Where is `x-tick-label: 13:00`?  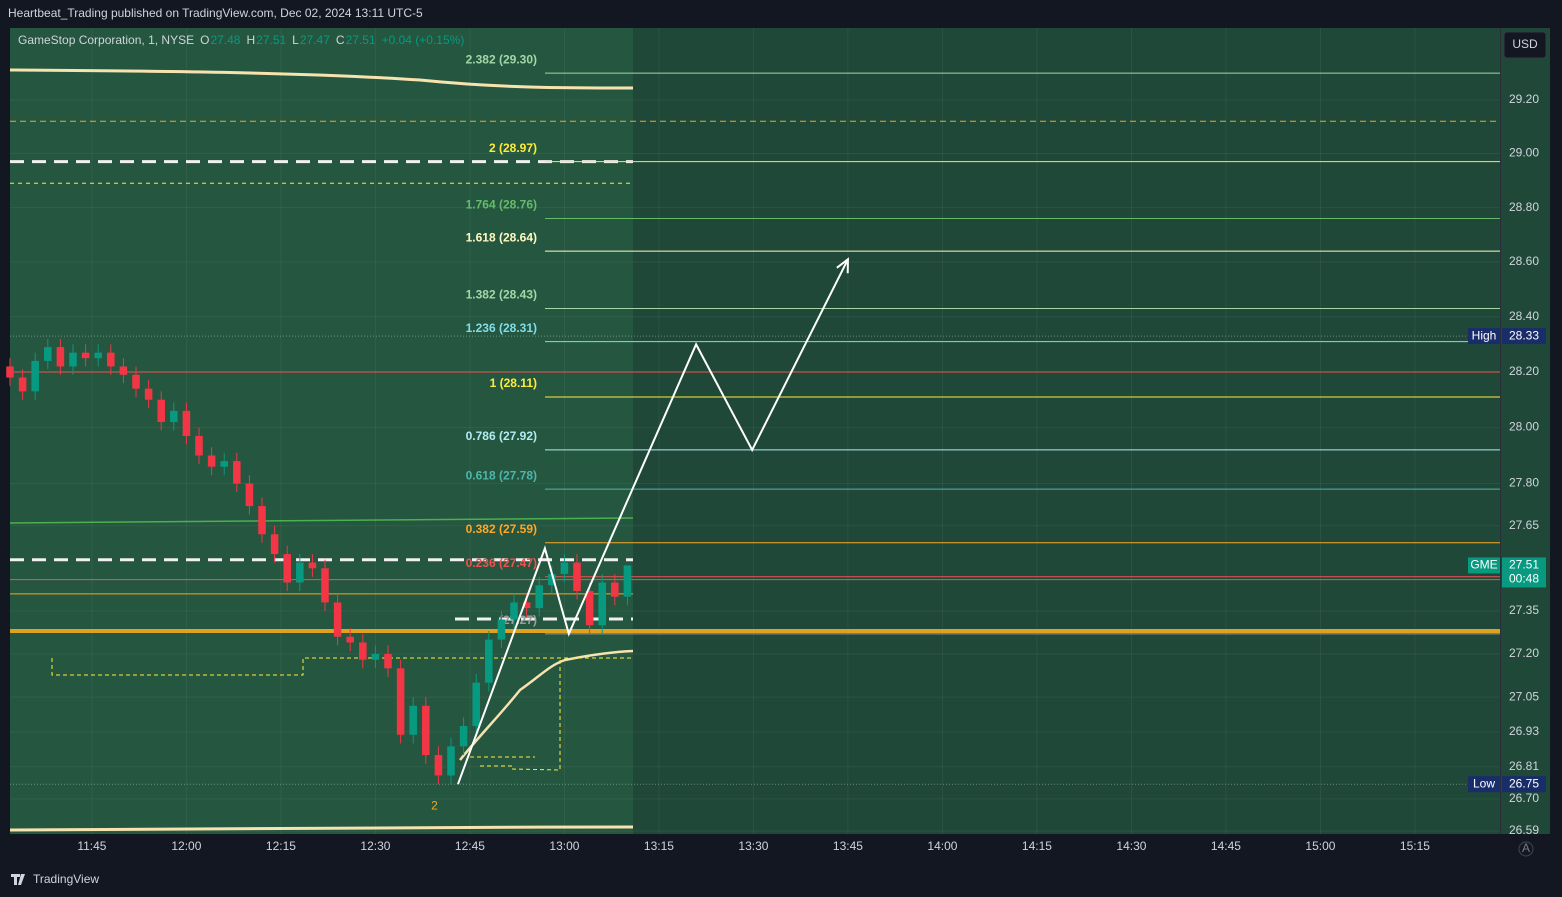
x-tick-label: 13:00 is located at coordinates (564, 846).